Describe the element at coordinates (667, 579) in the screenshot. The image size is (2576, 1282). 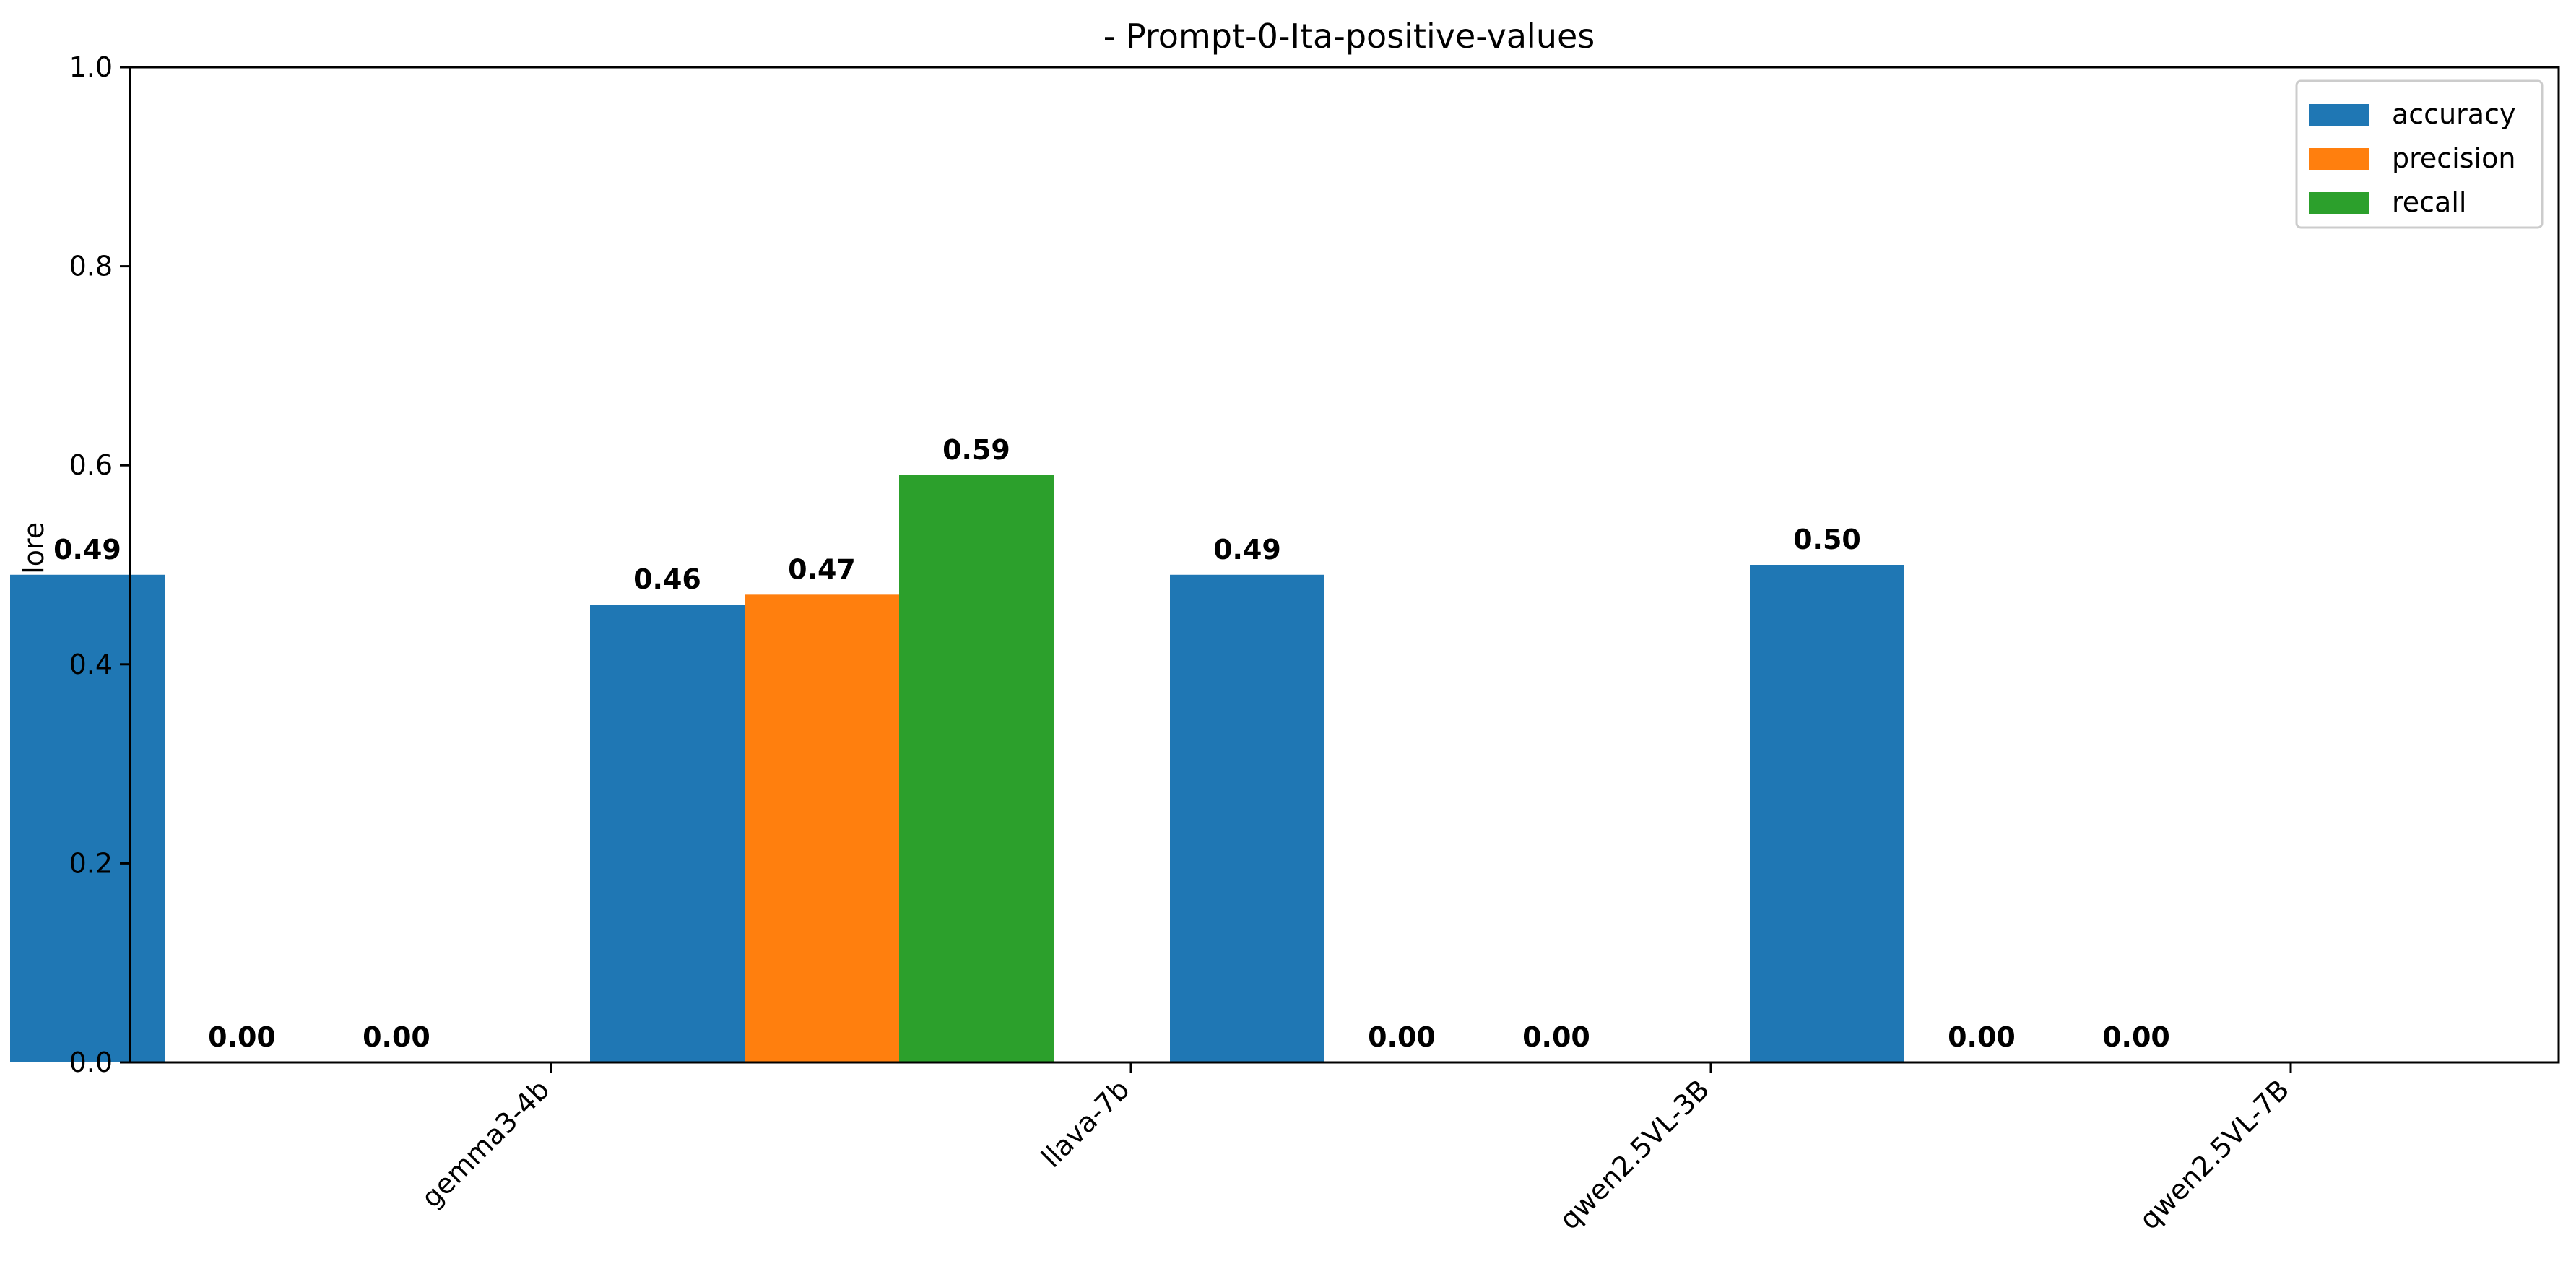
I see `data-label: 0.46` at that location.